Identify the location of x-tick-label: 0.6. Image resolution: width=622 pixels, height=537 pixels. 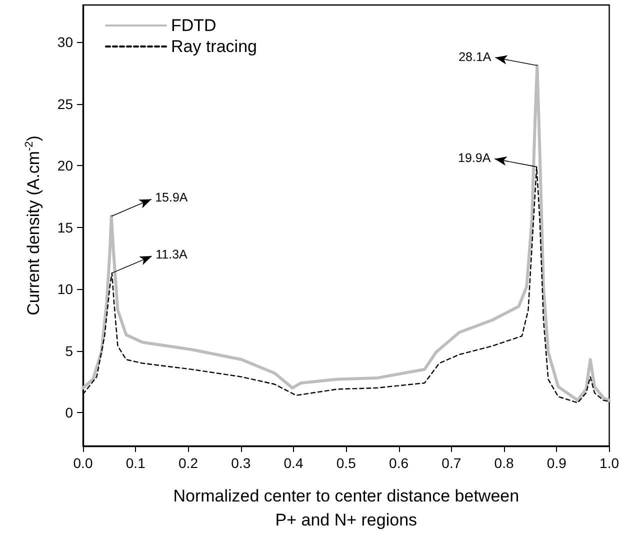
(399, 463).